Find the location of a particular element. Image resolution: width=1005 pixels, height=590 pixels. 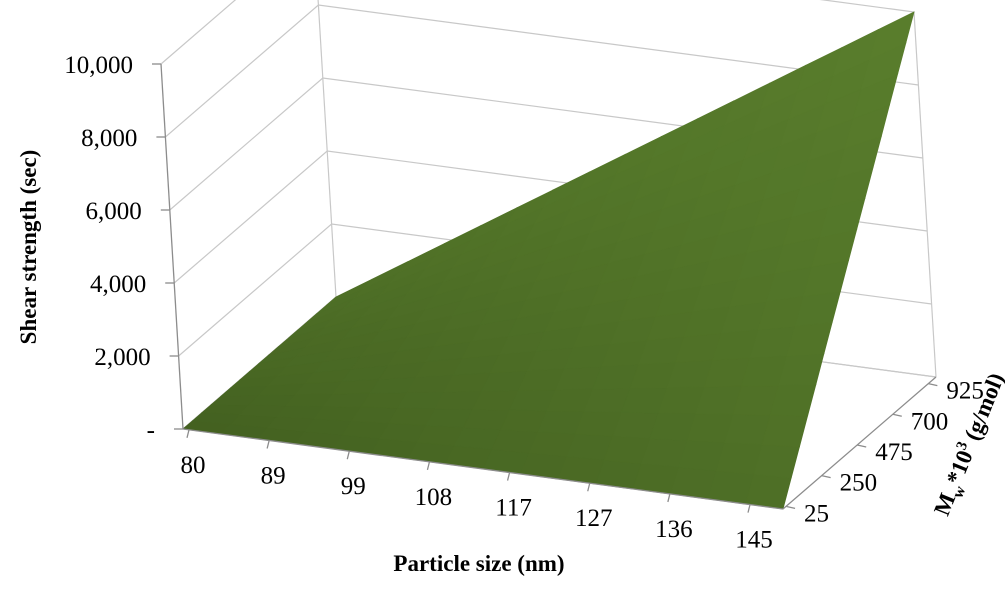

y-tick-label: 475 is located at coordinates (894, 452).